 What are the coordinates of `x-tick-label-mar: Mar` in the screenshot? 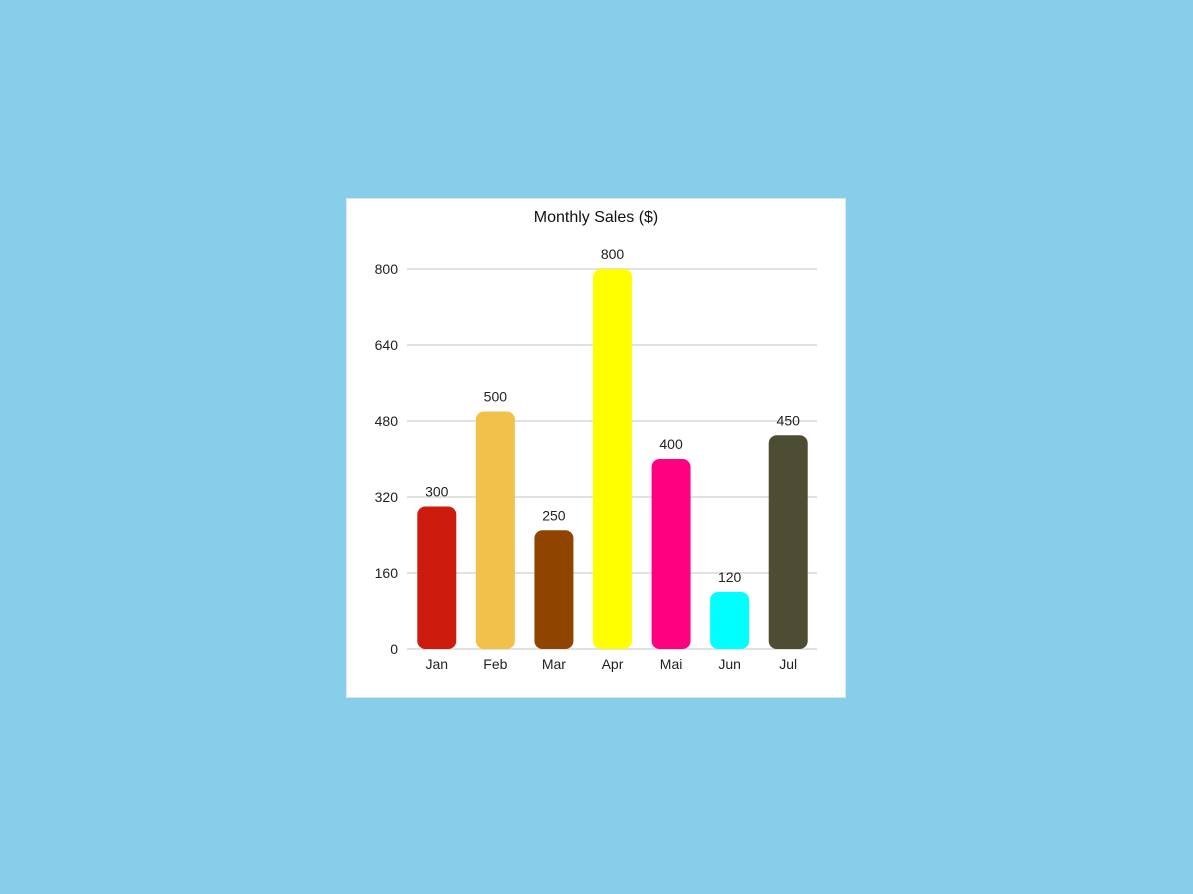 It's located at (554, 664).